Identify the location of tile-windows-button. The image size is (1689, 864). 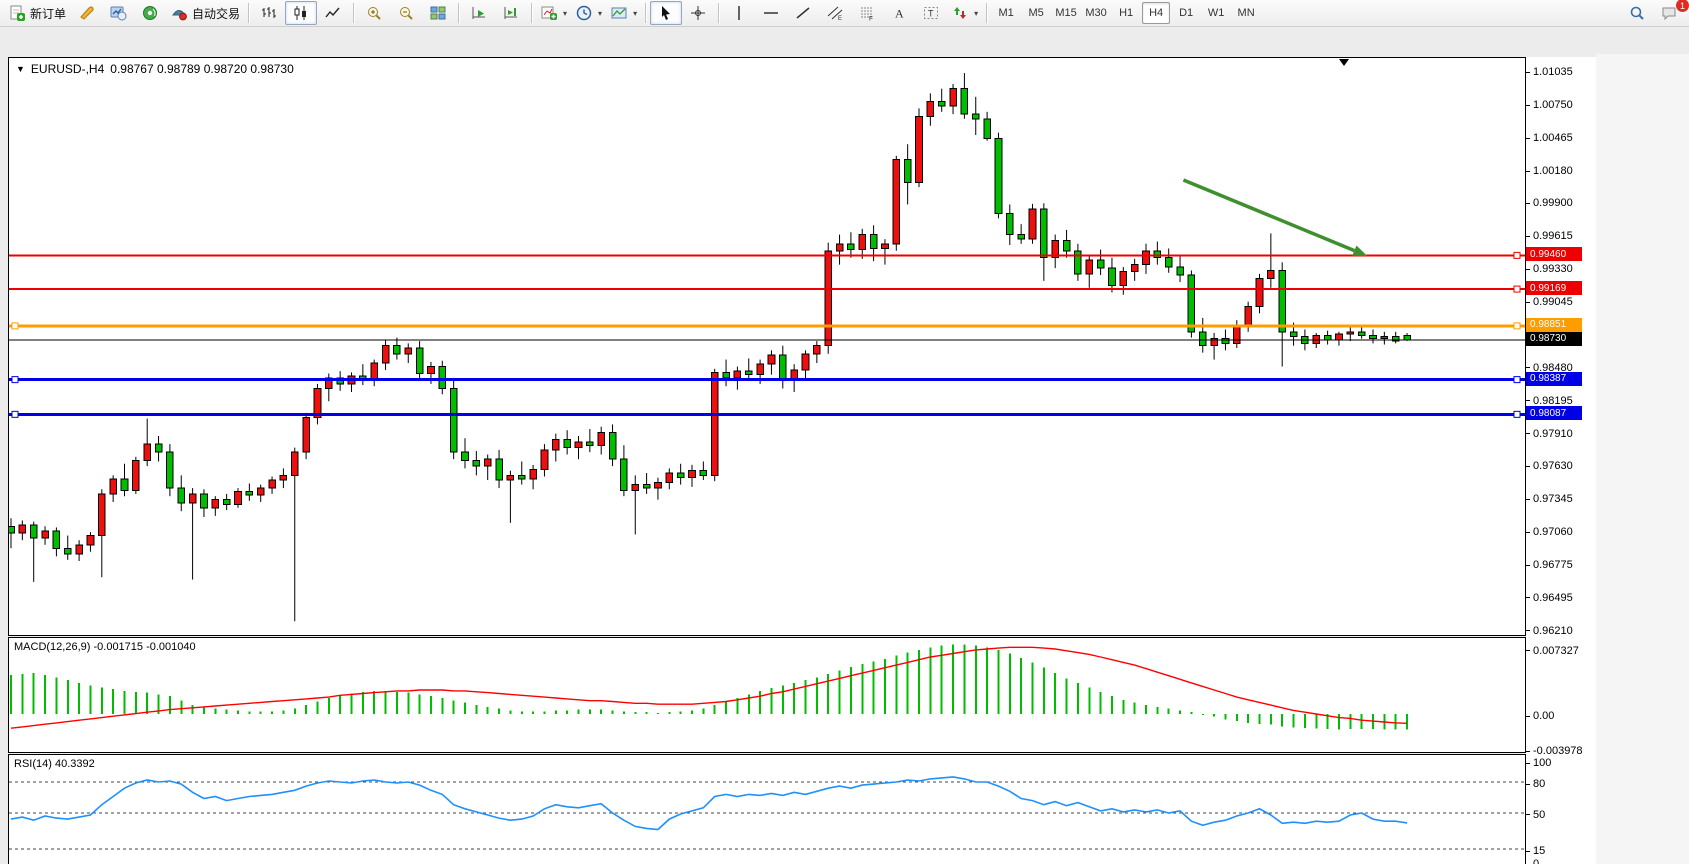
(438, 13).